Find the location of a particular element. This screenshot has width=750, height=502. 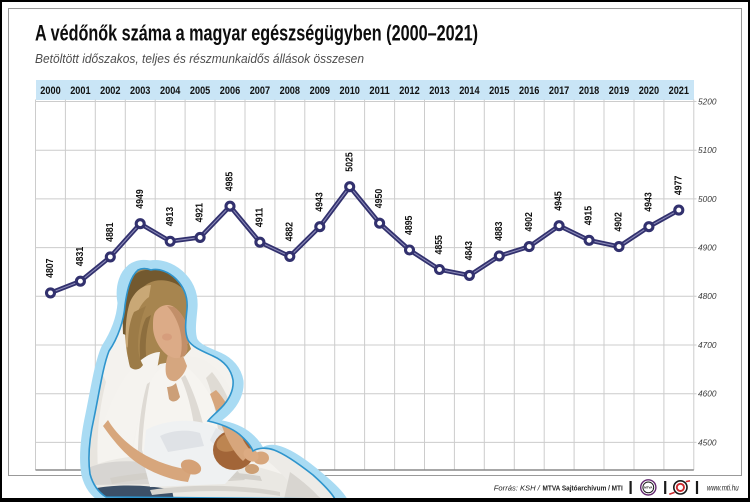

svg-text: 4882 is located at coordinates (289, 231).